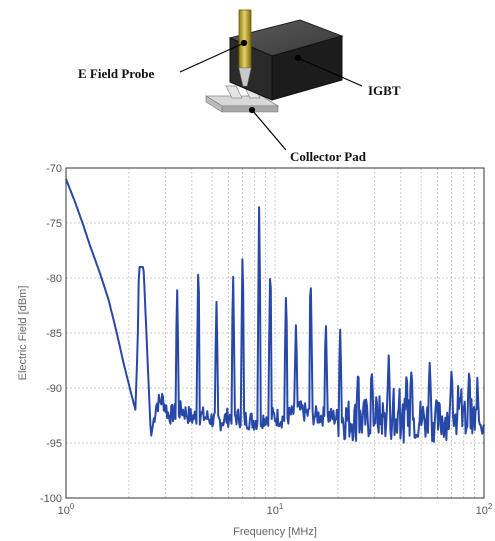  What do you see at coordinates (54, 224) in the screenshot?
I see `y-tick-label: -75` at bounding box center [54, 224].